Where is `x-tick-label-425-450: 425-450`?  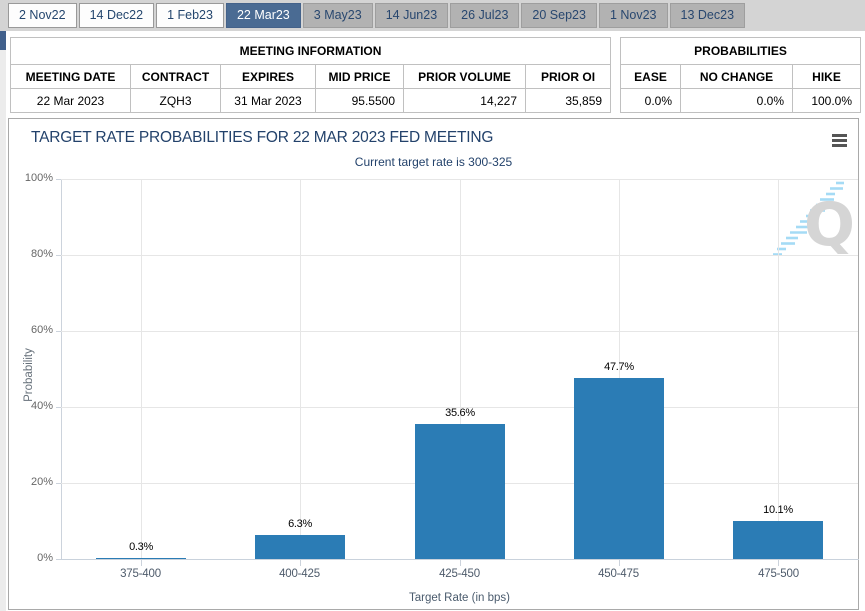 x-tick-label-425-450: 425-450 is located at coordinates (459, 574).